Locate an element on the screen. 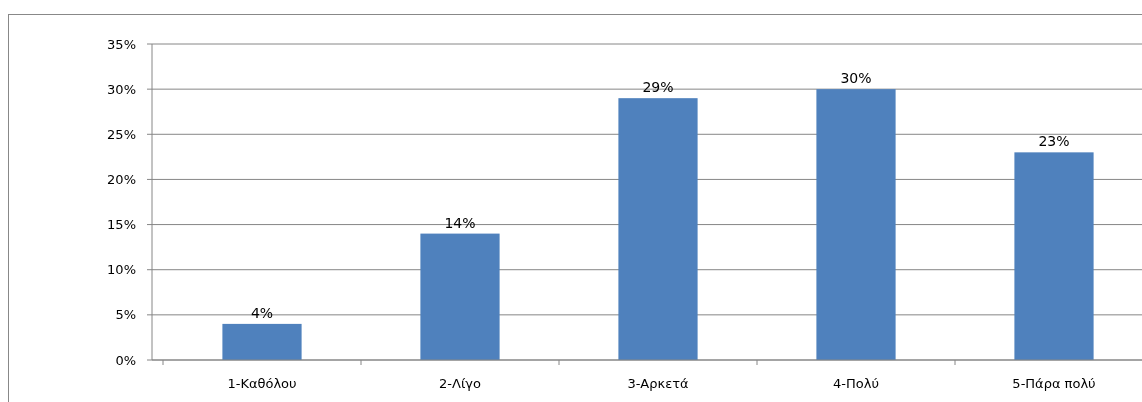 The height and width of the screenshot is (402, 1142). y-tick-label: 0% is located at coordinates (125, 360).